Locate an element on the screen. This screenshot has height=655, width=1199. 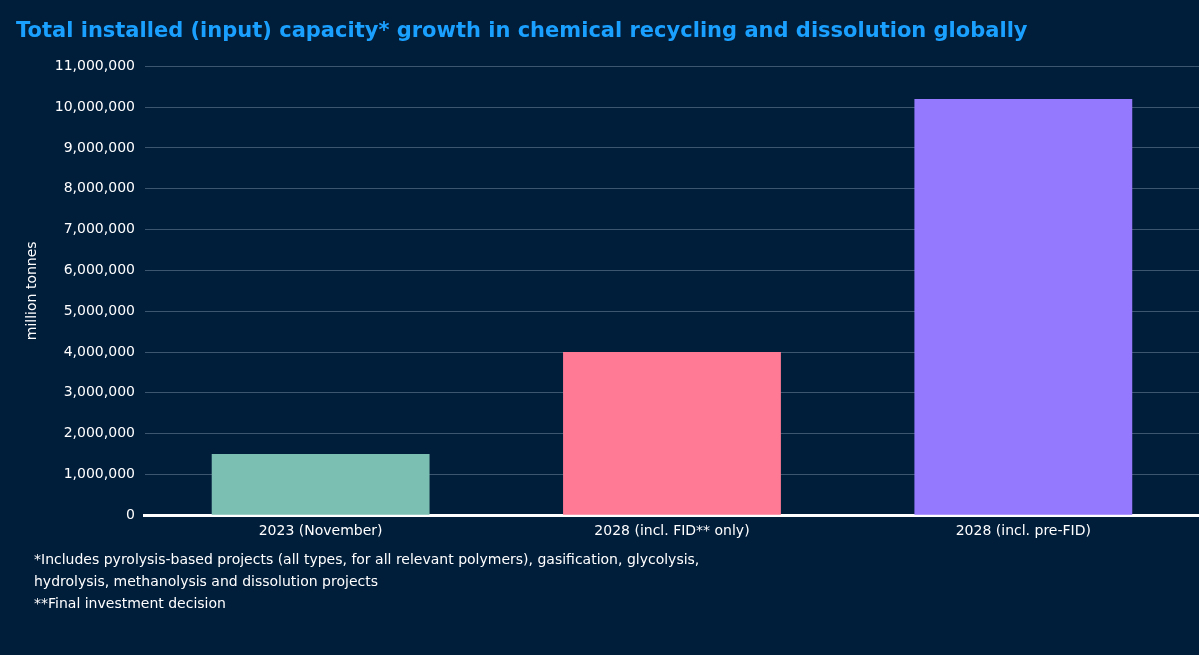
y-tick-label: 5,000,000 is located at coordinates (99, 309).